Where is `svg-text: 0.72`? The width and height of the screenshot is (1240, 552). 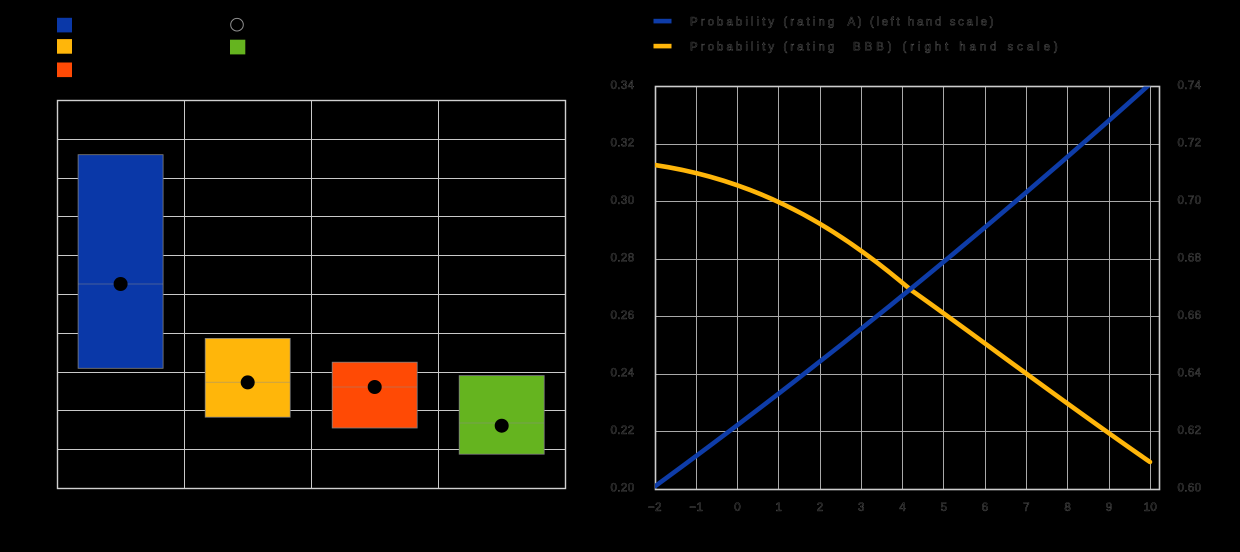 svg-text: 0.72 is located at coordinates (1190, 144).